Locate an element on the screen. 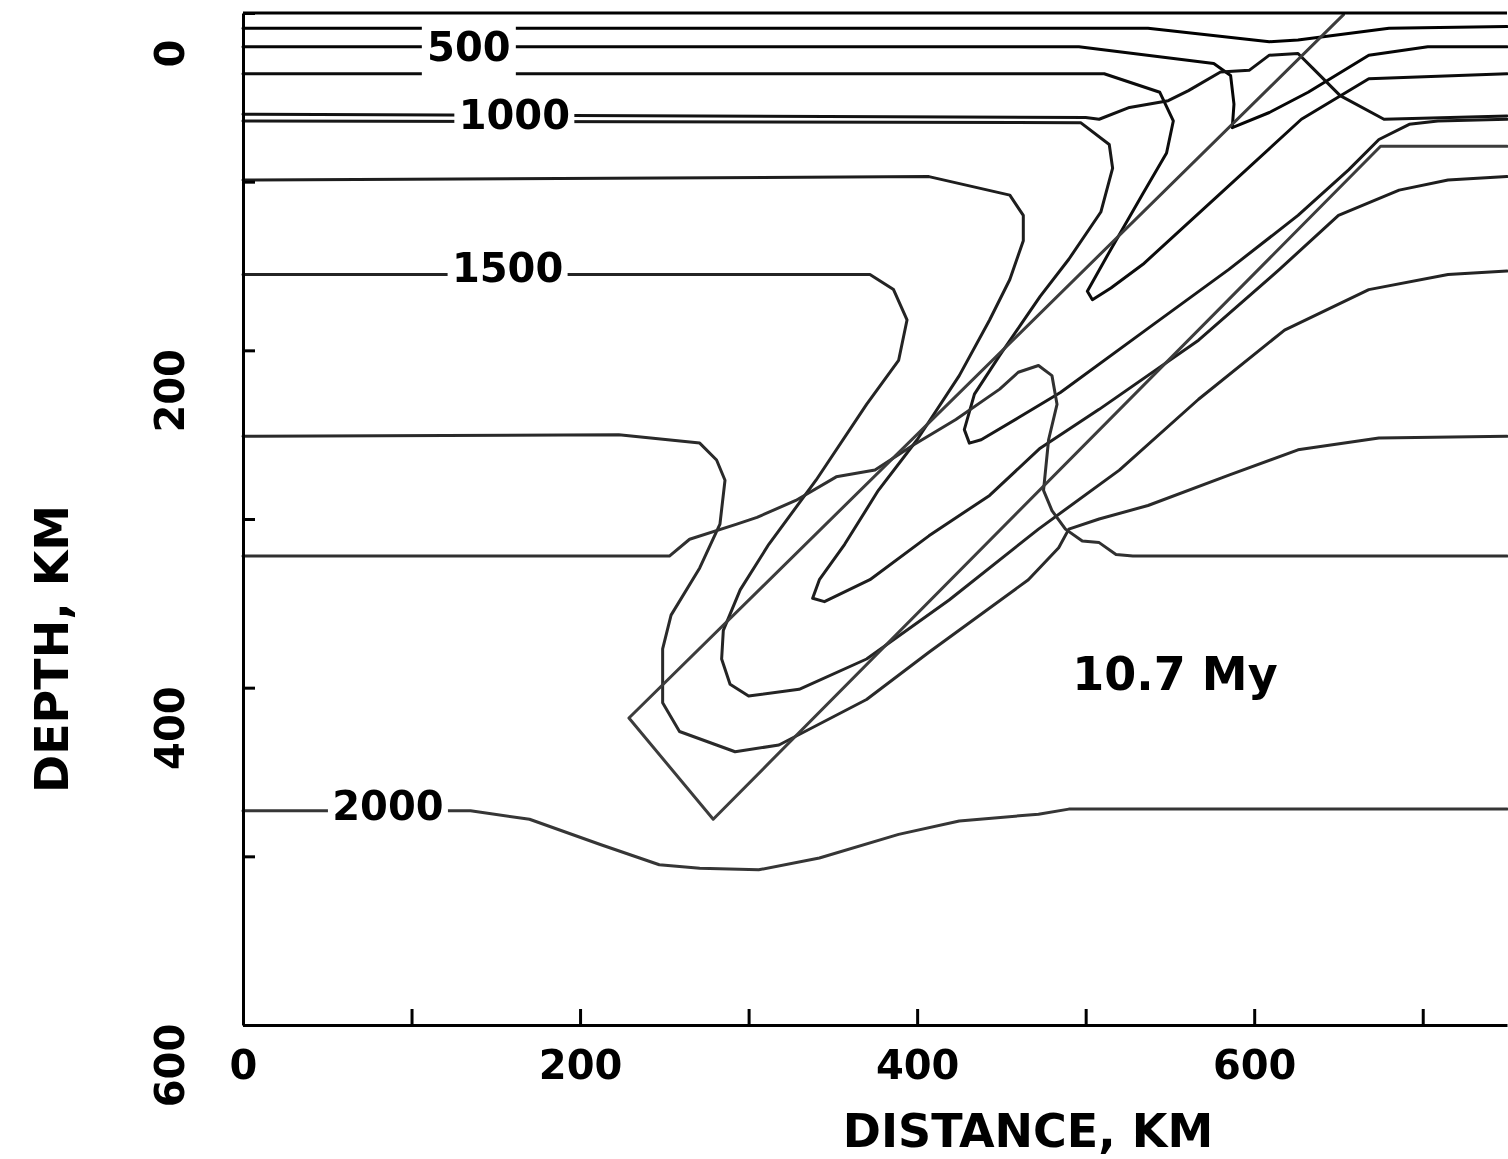 This screenshot has height=1159, width=1508. annotation: 1500 is located at coordinates (507, 268).